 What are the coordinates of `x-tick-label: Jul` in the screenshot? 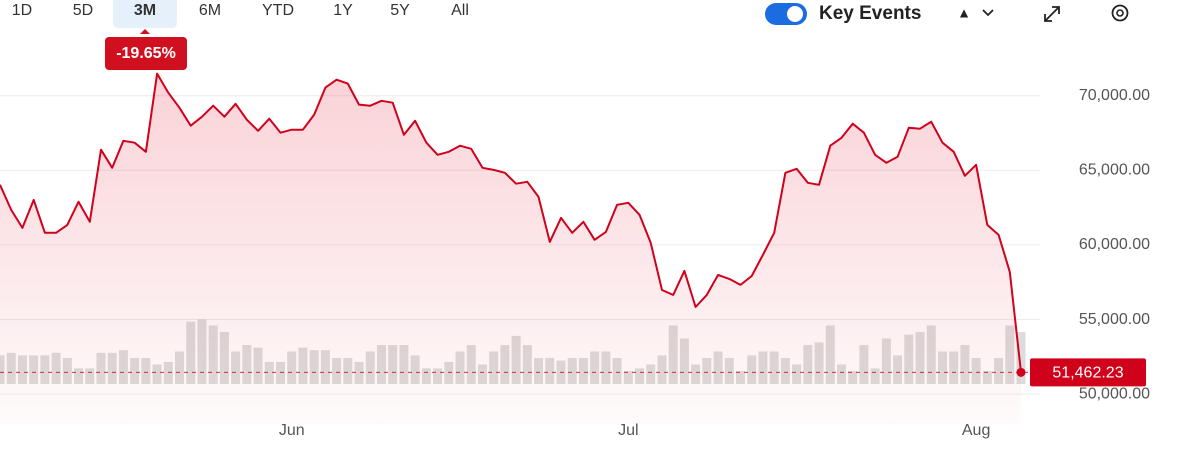 It's located at (628, 430).